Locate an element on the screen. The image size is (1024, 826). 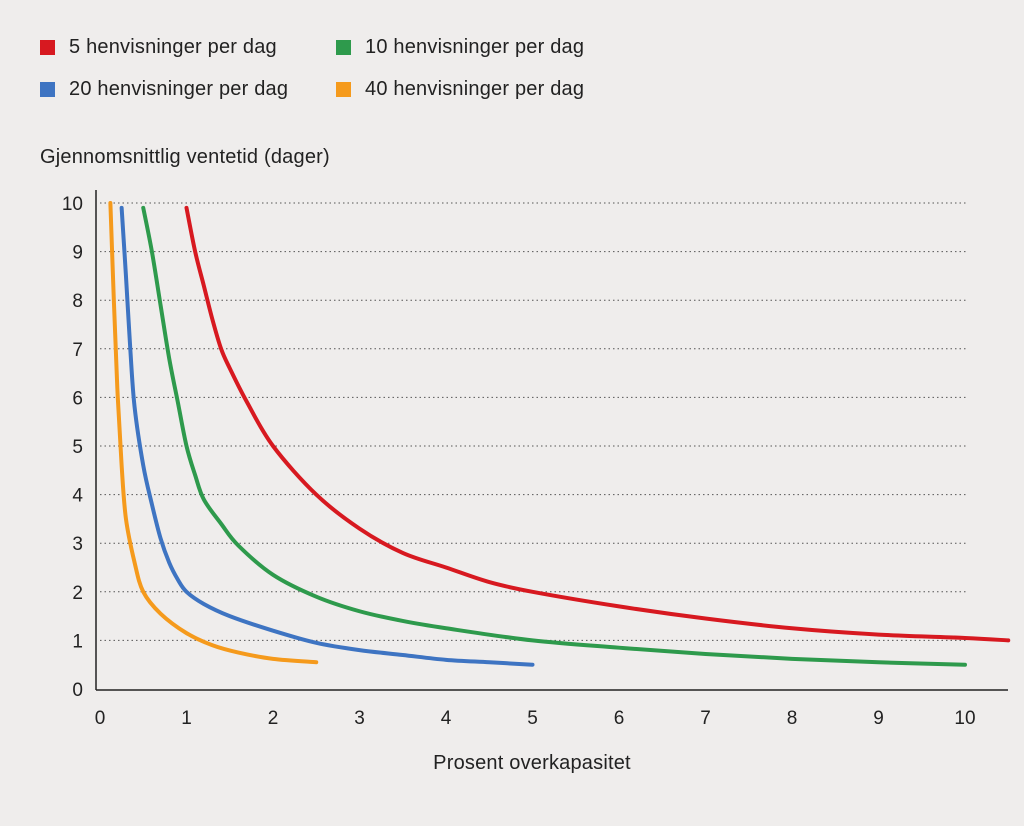
y-tick-labels: 0 1 2 3 4 5 6 7 8 9 10 is located at coordinates (73, 447).